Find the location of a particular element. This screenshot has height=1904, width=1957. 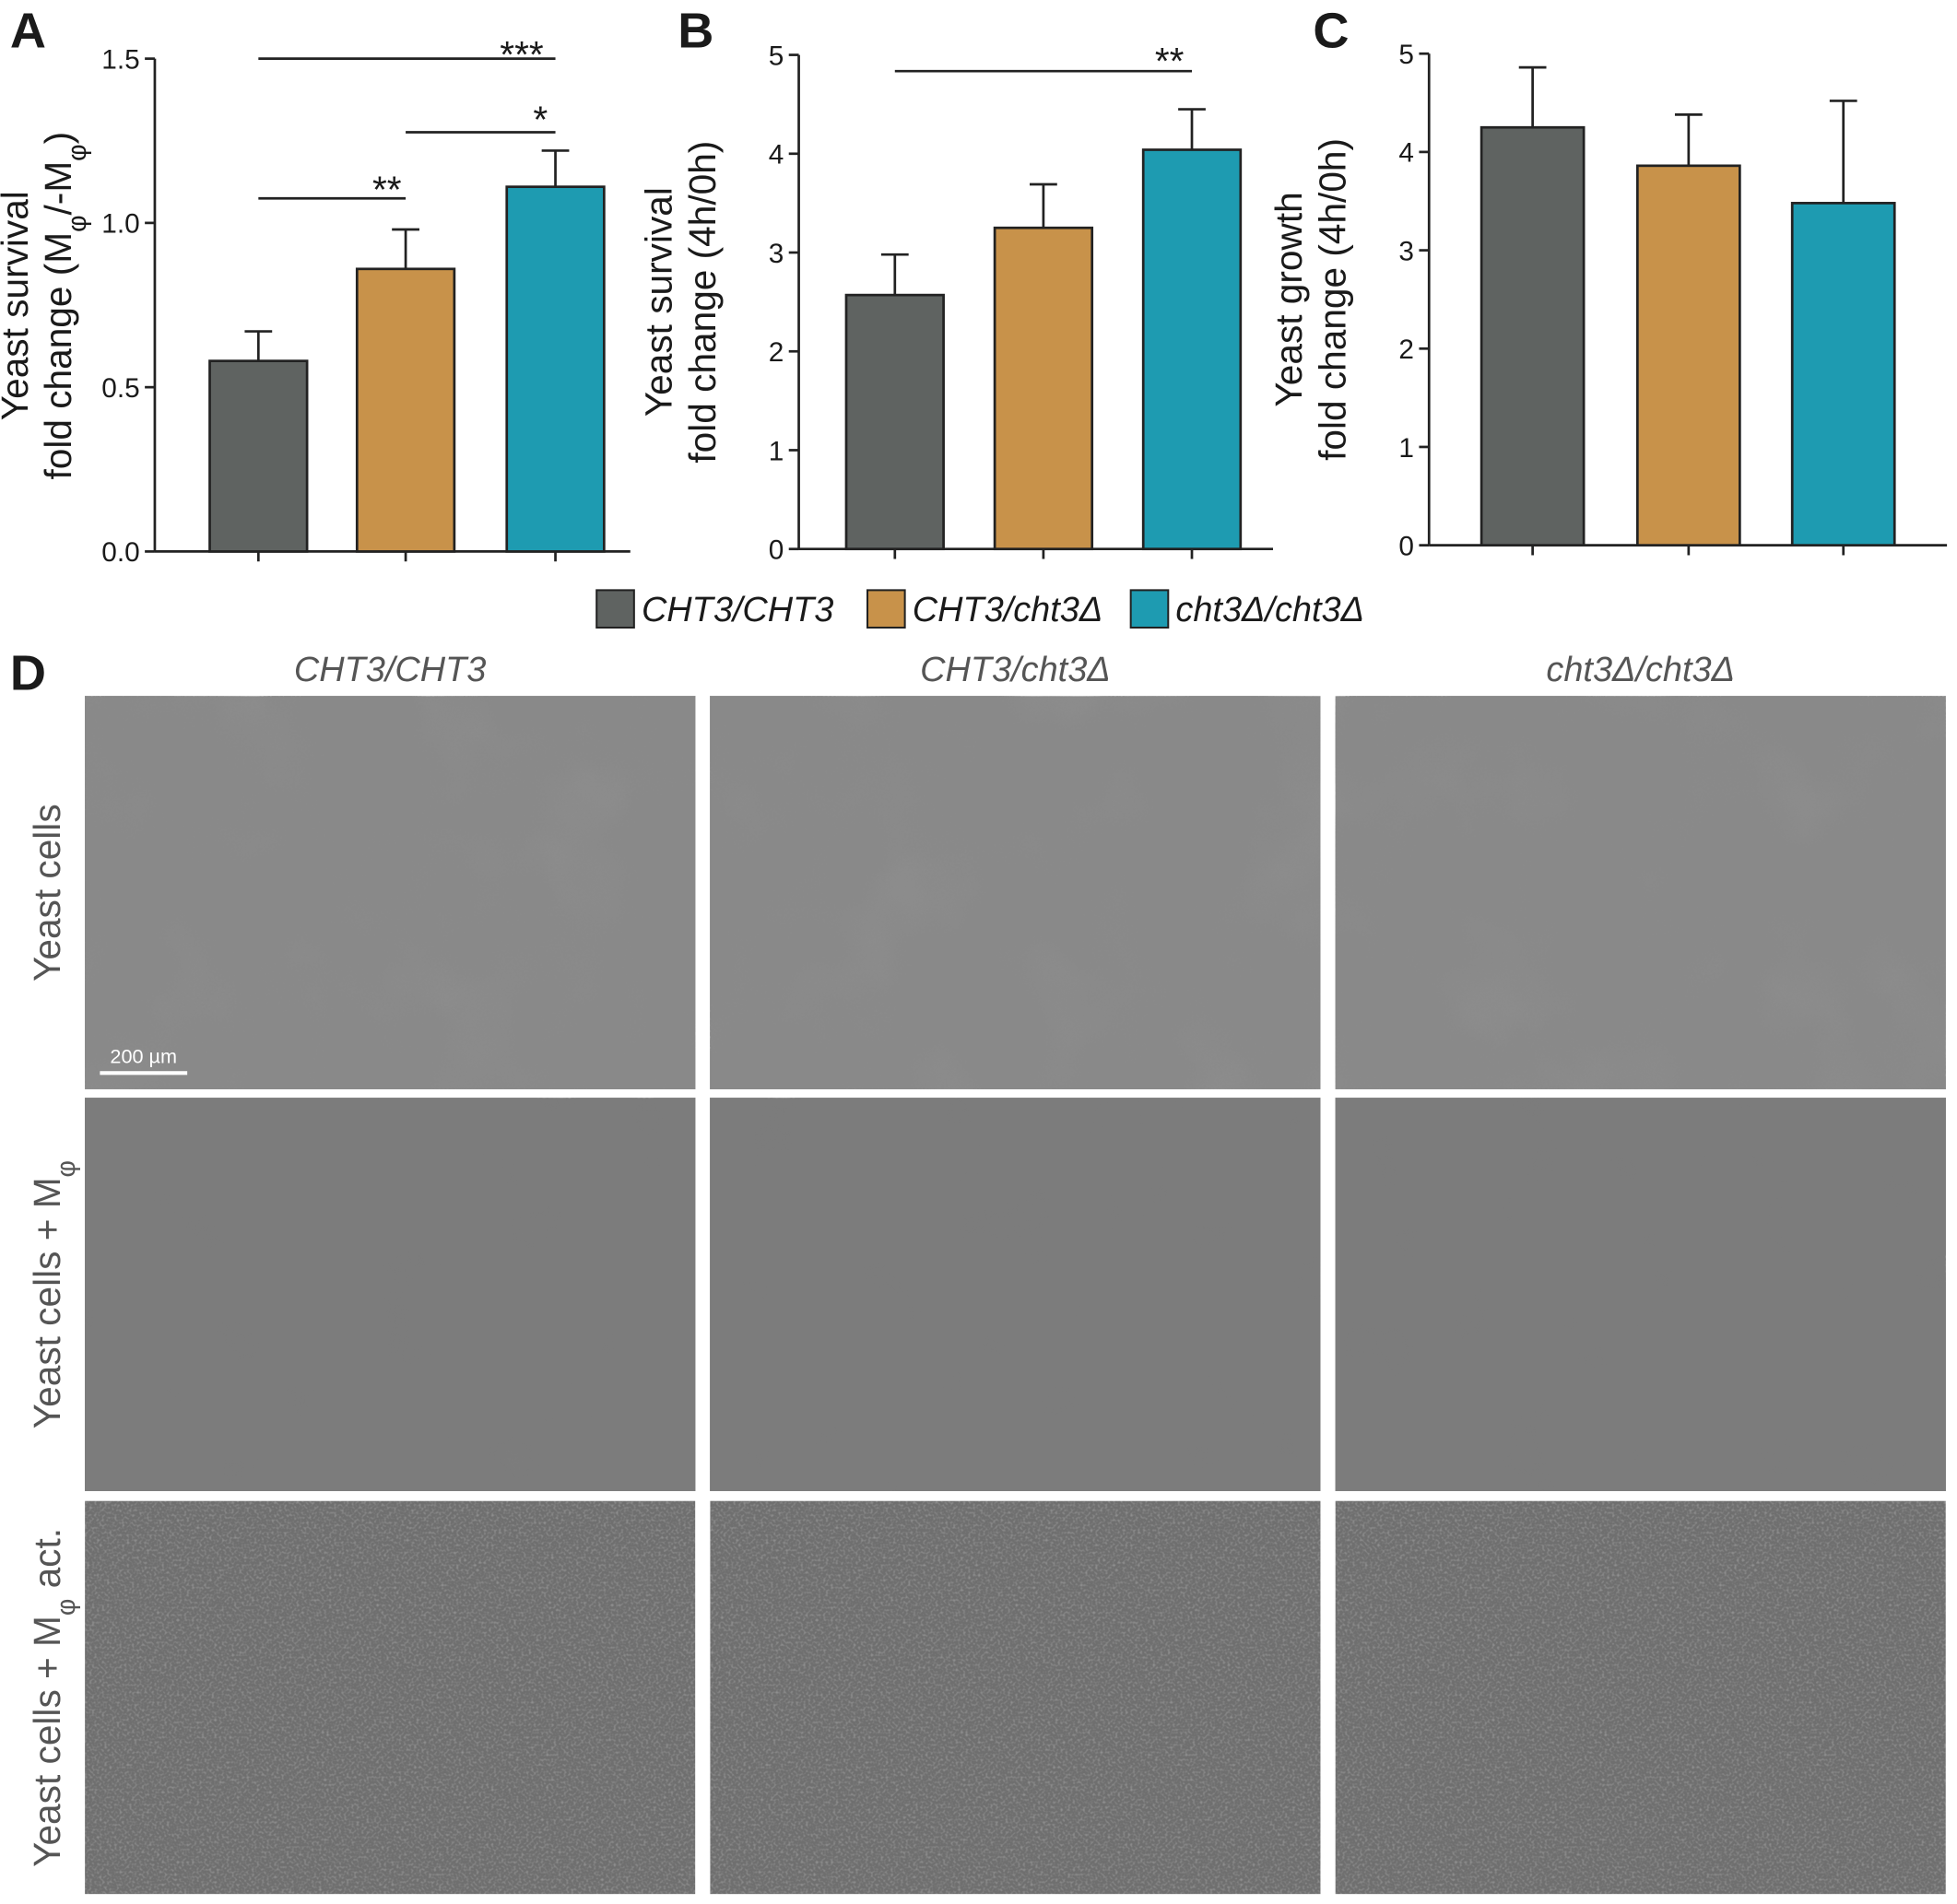

row-label: Yeast cells is located at coordinates (47, 892).